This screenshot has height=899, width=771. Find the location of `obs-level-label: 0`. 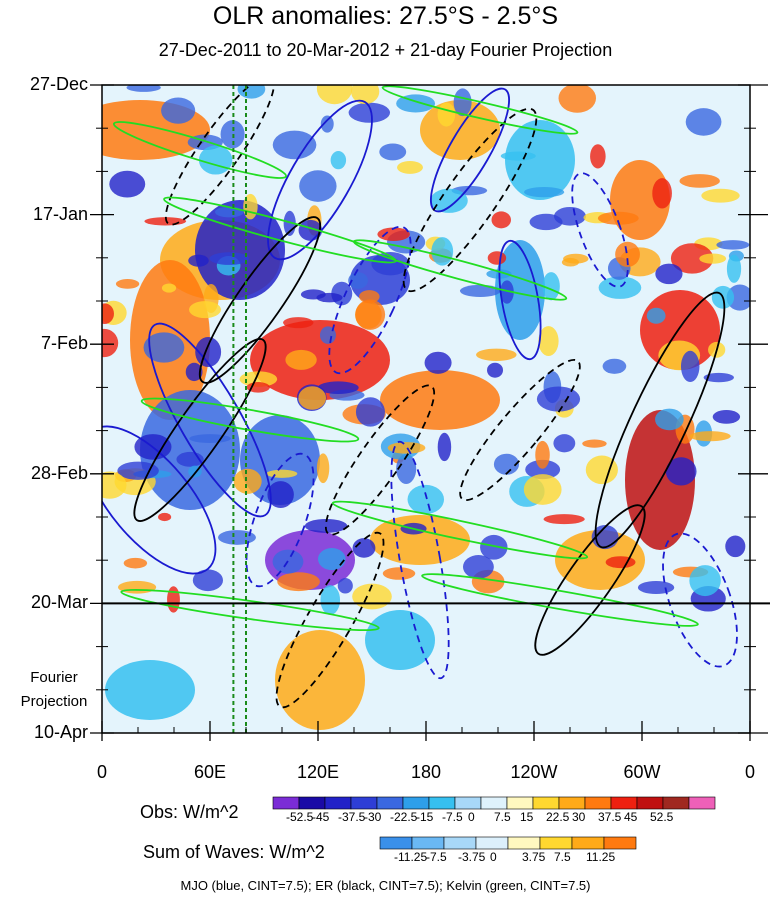

obs-level-label: 0 is located at coordinates (471, 817).